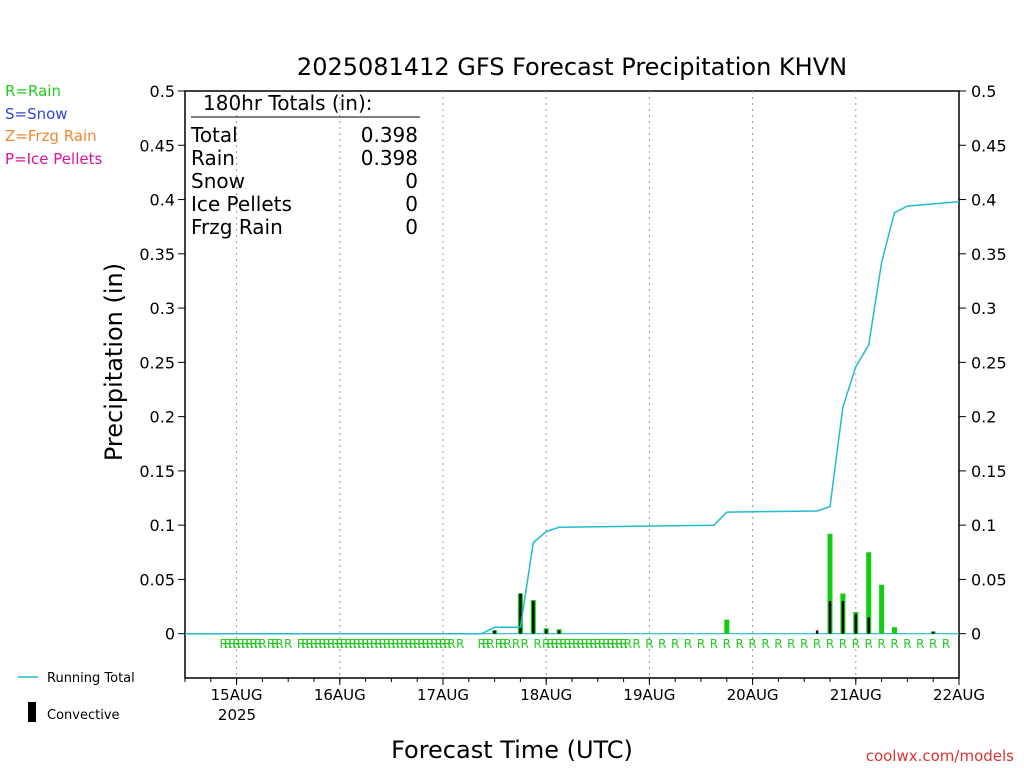  I want to click on y-tick-label-left: 0.15, so click(157, 471).